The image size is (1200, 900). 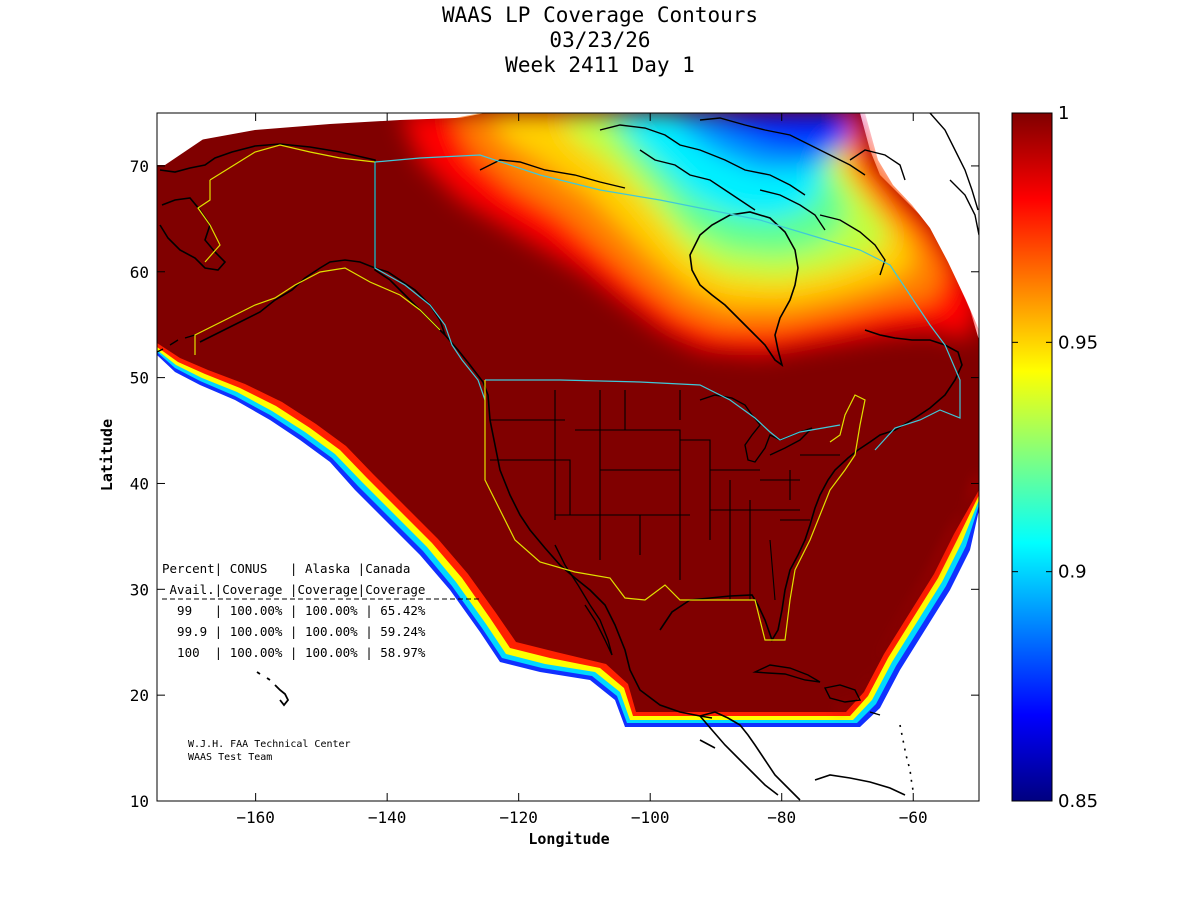 I want to click on chart-date: 03/23/26, so click(x=600, y=40).